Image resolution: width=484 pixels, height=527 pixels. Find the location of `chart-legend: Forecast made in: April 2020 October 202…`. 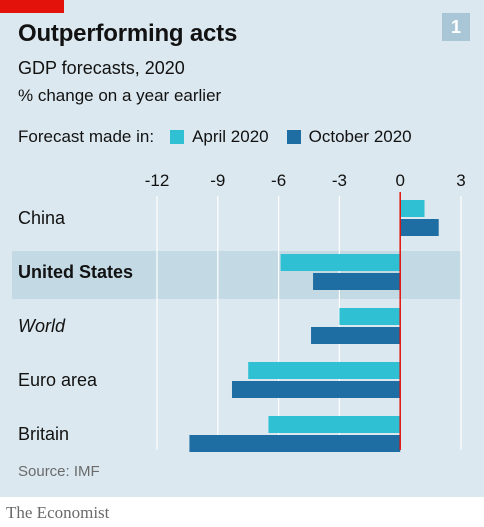

chart-legend: Forecast made in: April 2020 October 202… is located at coordinates (224, 137).